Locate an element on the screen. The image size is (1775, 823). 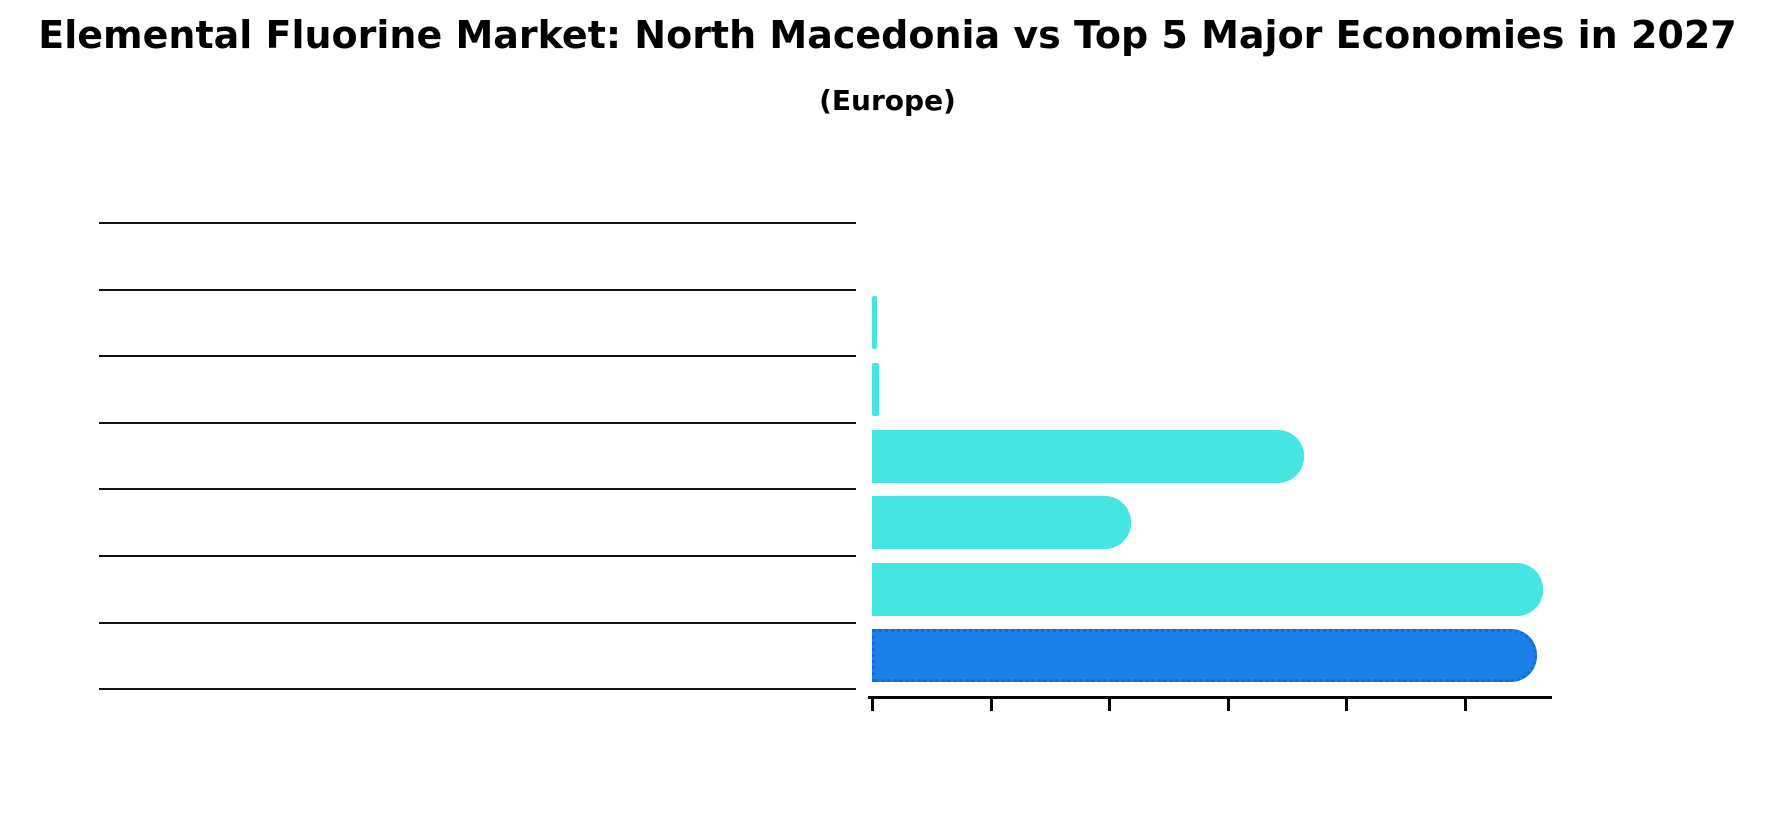
bar-highlight-north-macedonia is located at coordinates (1204, 655).